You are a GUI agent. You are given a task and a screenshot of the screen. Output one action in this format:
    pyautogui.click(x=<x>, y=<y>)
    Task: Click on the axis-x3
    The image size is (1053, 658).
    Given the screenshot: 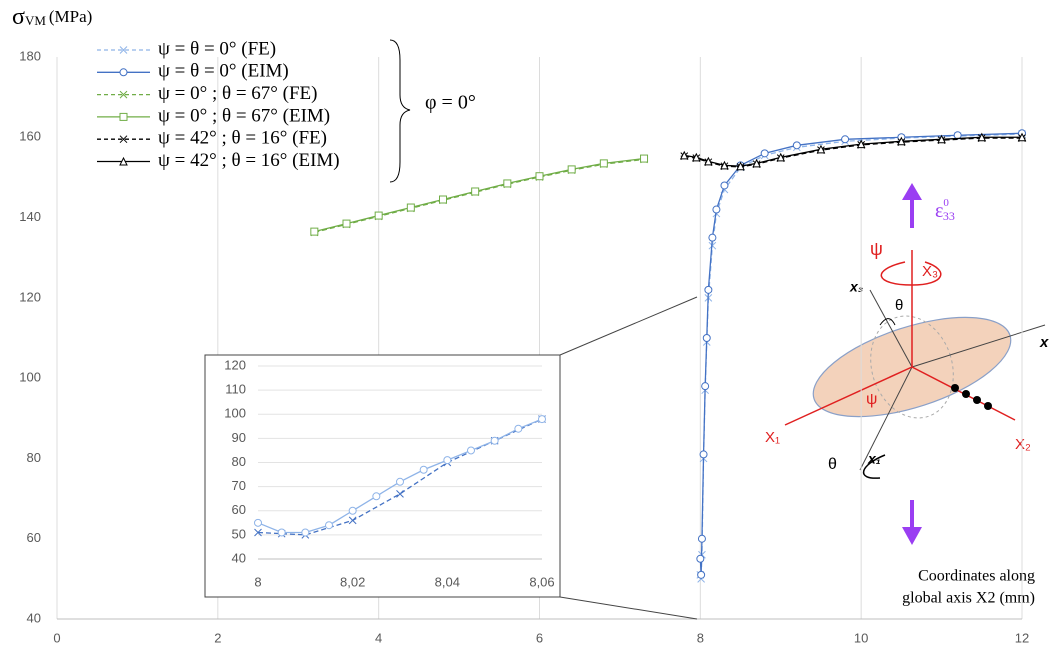 What is the action you would take?
    pyautogui.click(x=891, y=328)
    